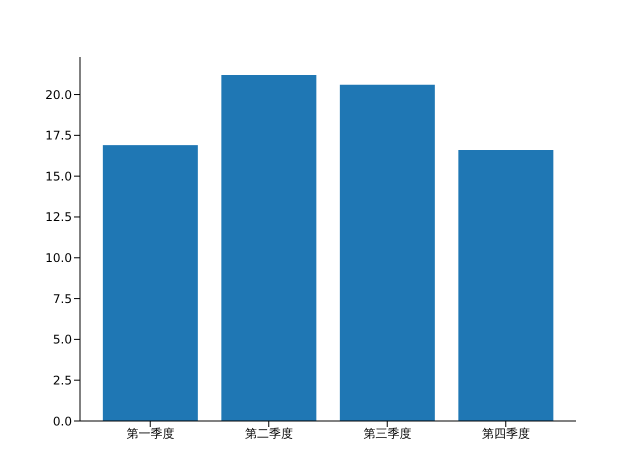 The height and width of the screenshot is (473, 640). What do you see at coordinates (58, 135) in the screenshot?
I see `y-tick-label: 17.5` at bounding box center [58, 135].